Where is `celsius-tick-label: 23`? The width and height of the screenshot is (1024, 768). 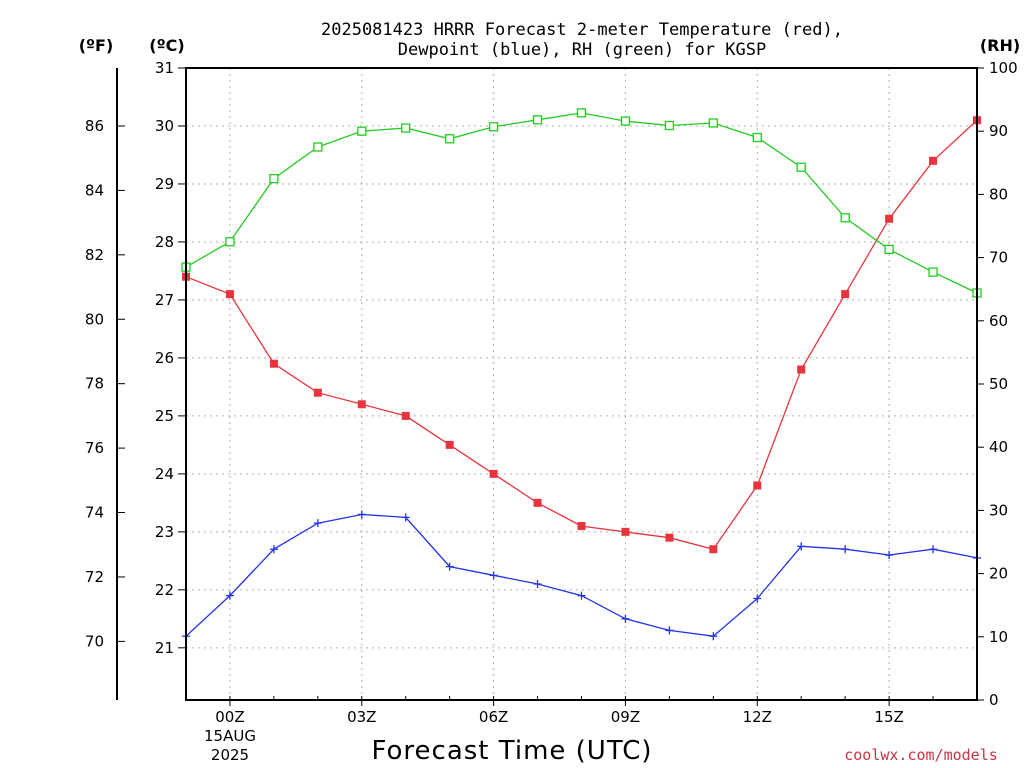
celsius-tick-label: 23 is located at coordinates (164, 532).